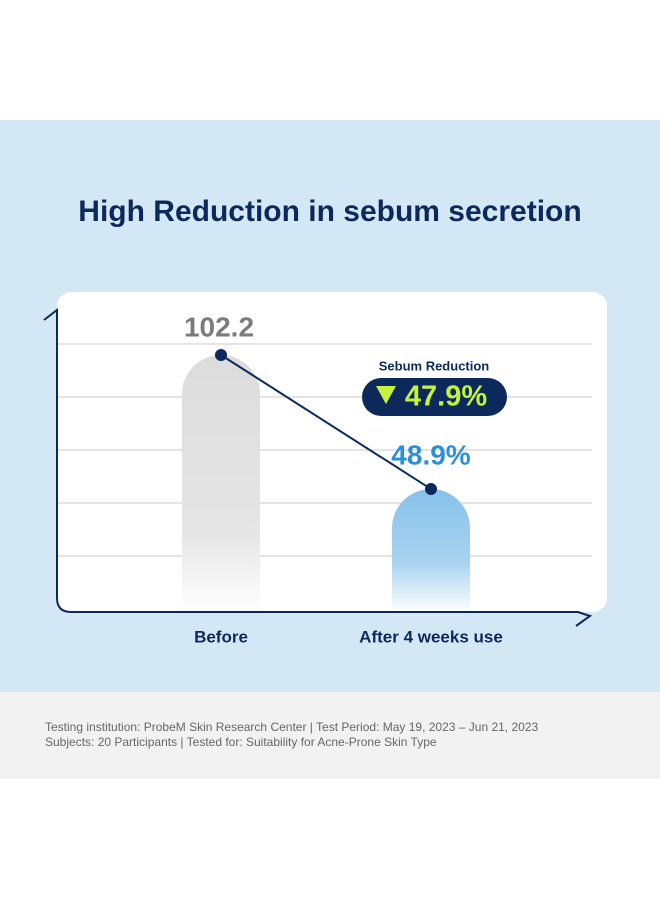  What do you see at coordinates (430, 454) in the screenshot?
I see `value-label: 48.9%` at bounding box center [430, 454].